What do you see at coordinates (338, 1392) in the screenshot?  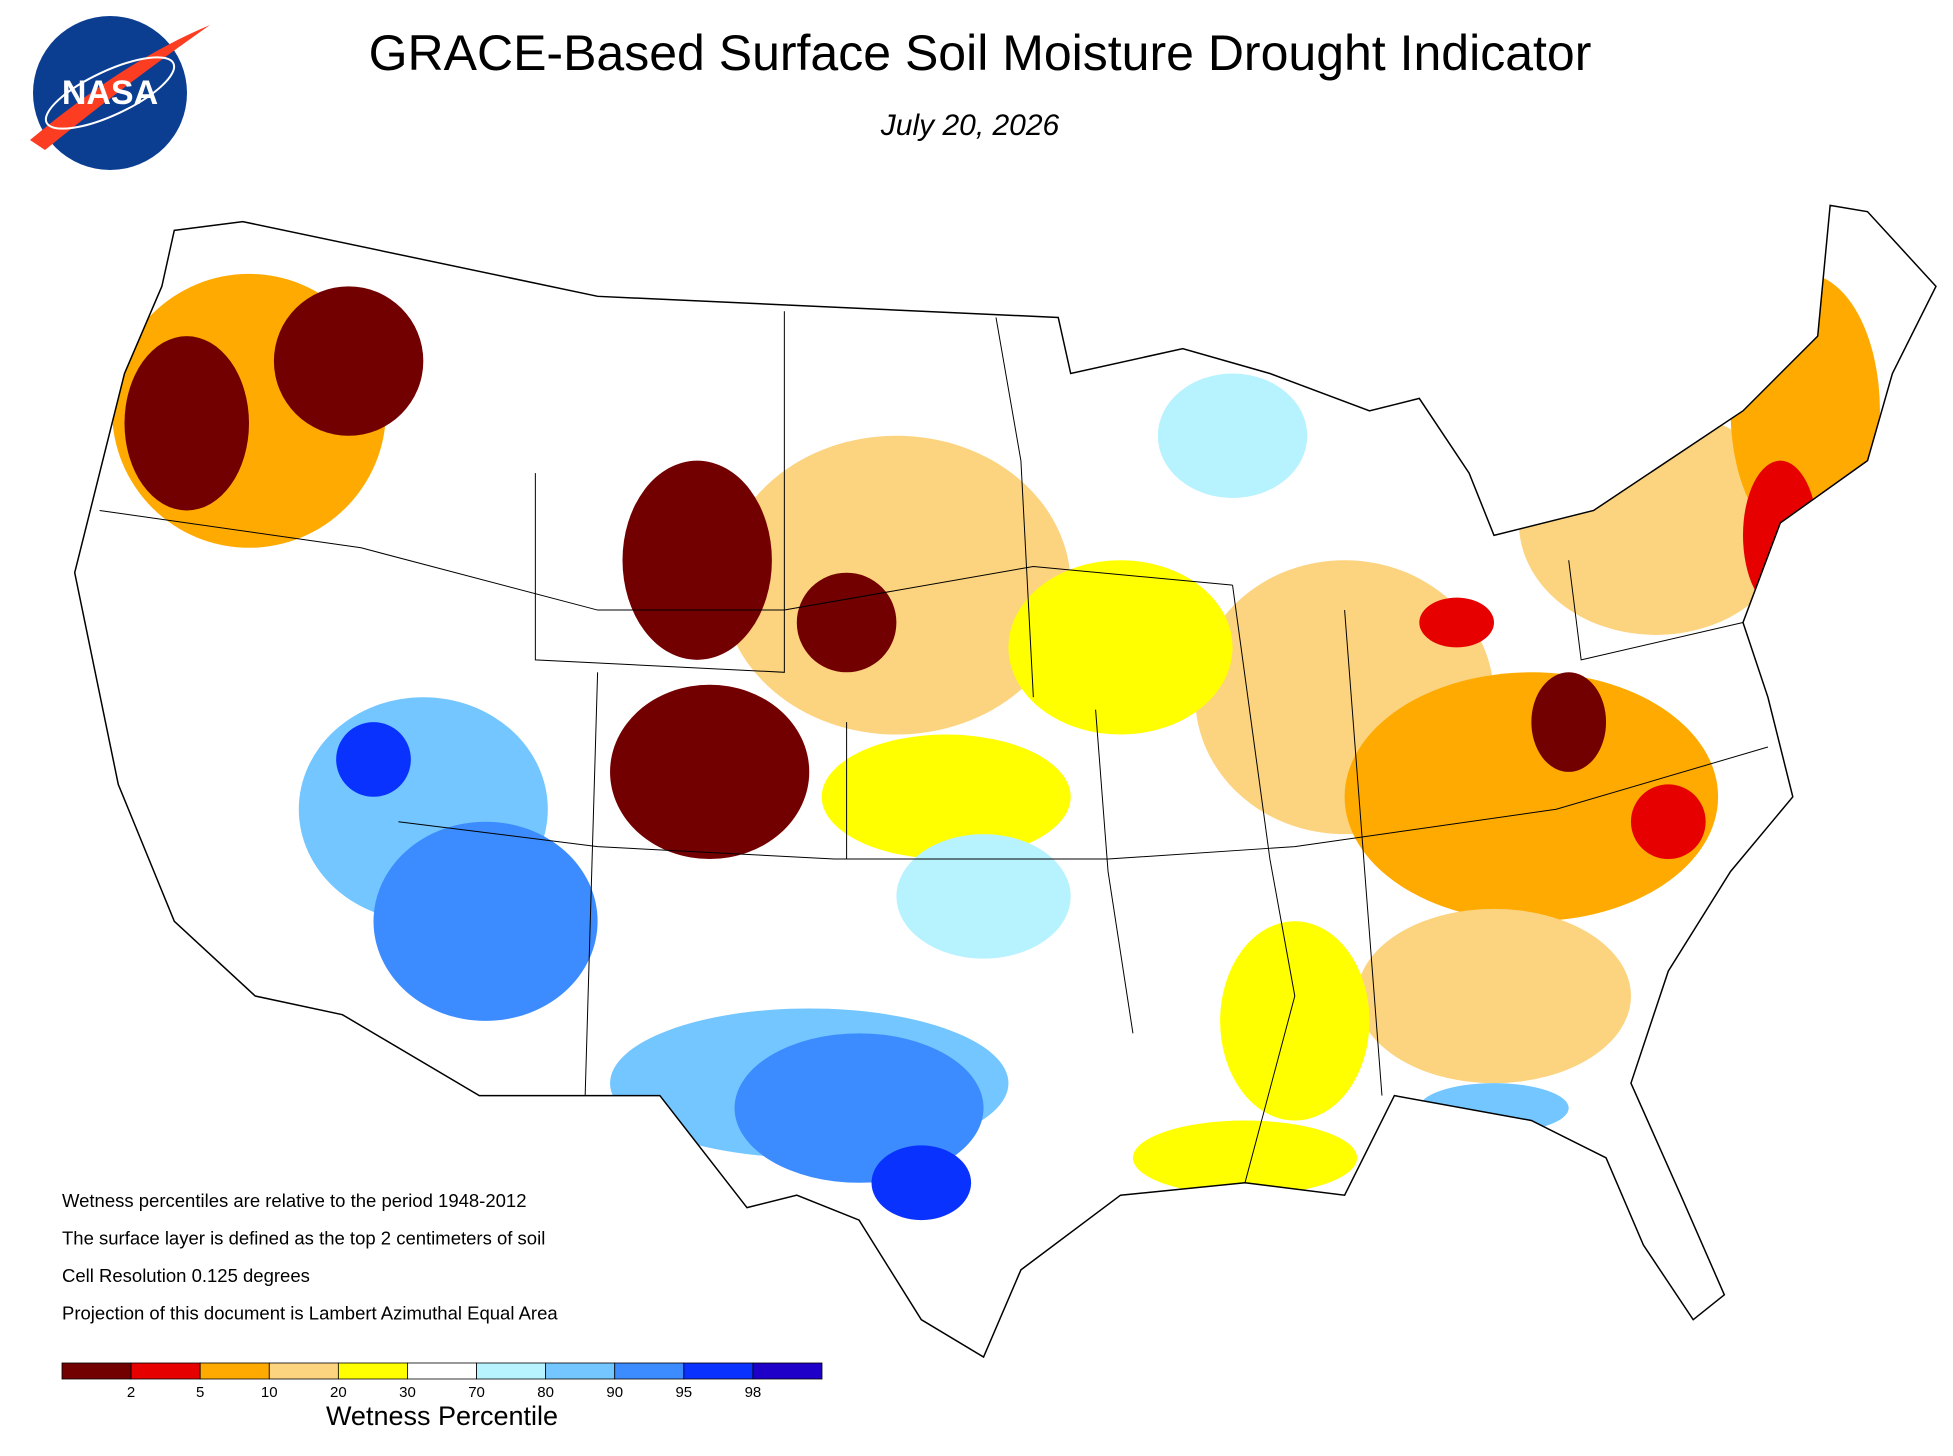 I see `legend-tick-label: 20` at bounding box center [338, 1392].